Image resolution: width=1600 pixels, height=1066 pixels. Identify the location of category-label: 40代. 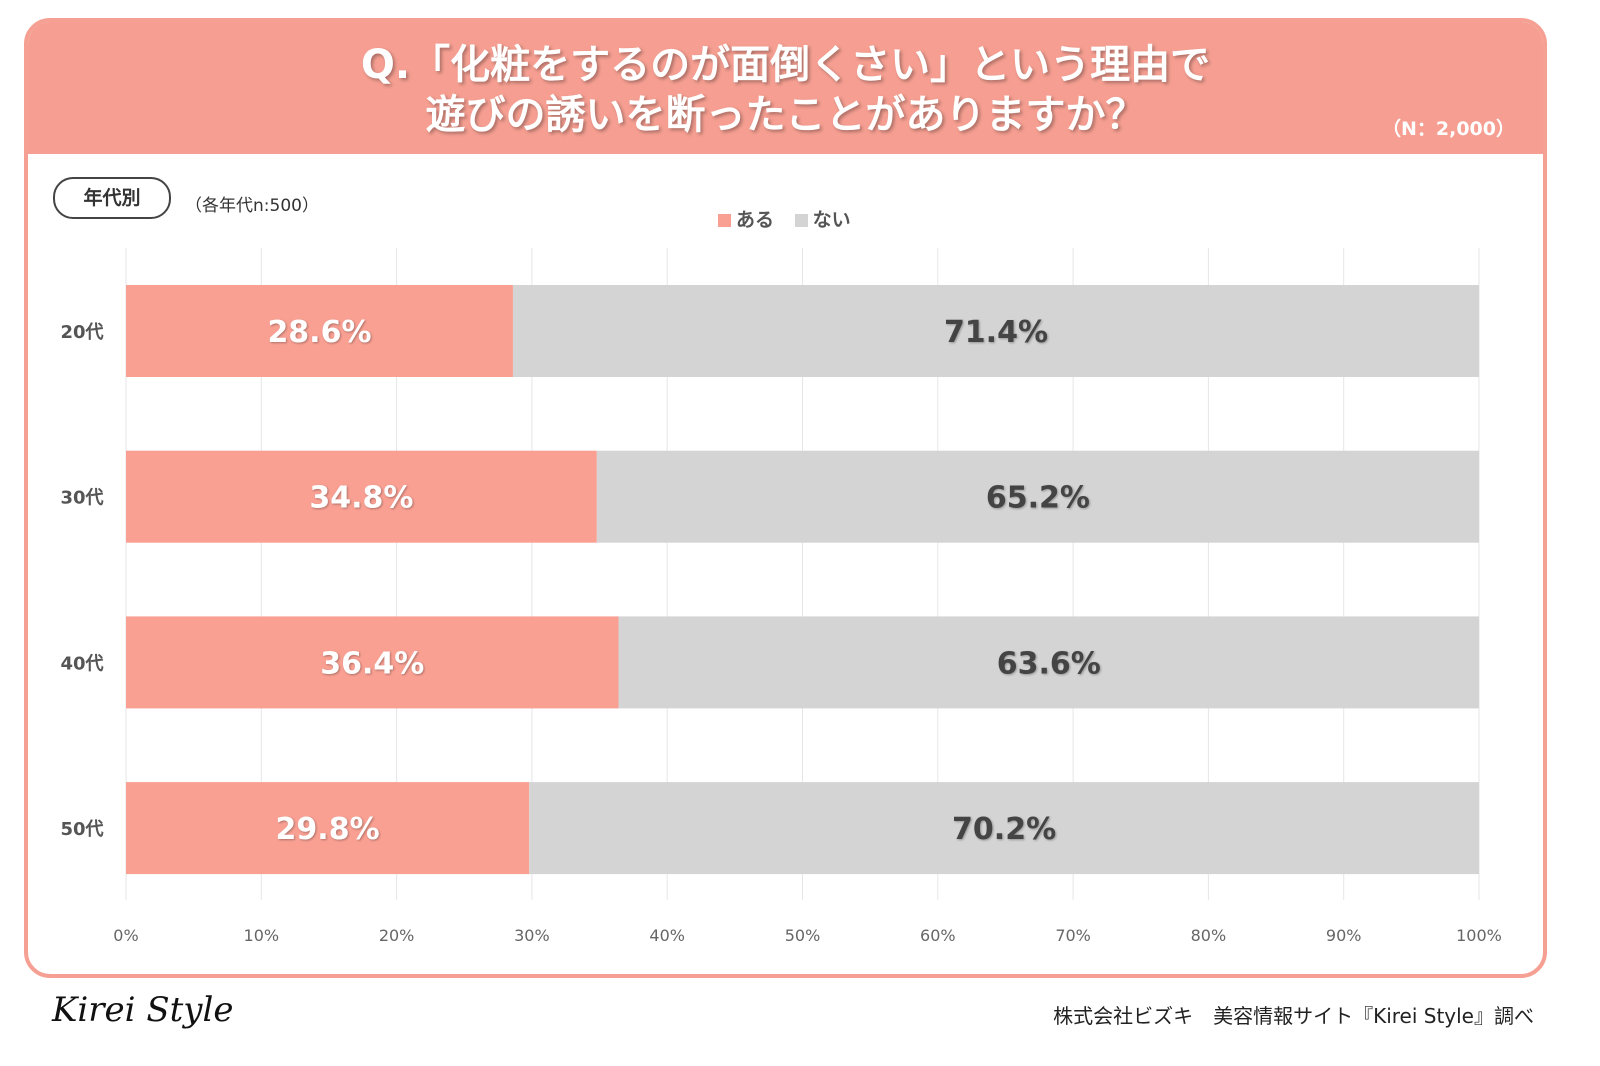
(81, 663).